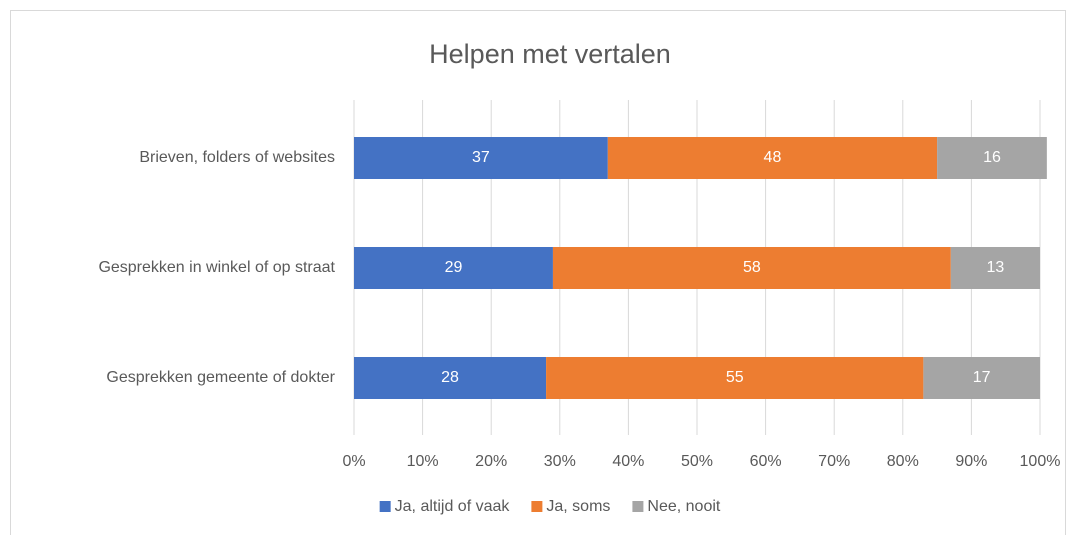 The image size is (1077, 535). I want to click on x-tick-label: 30%, so click(560, 461).